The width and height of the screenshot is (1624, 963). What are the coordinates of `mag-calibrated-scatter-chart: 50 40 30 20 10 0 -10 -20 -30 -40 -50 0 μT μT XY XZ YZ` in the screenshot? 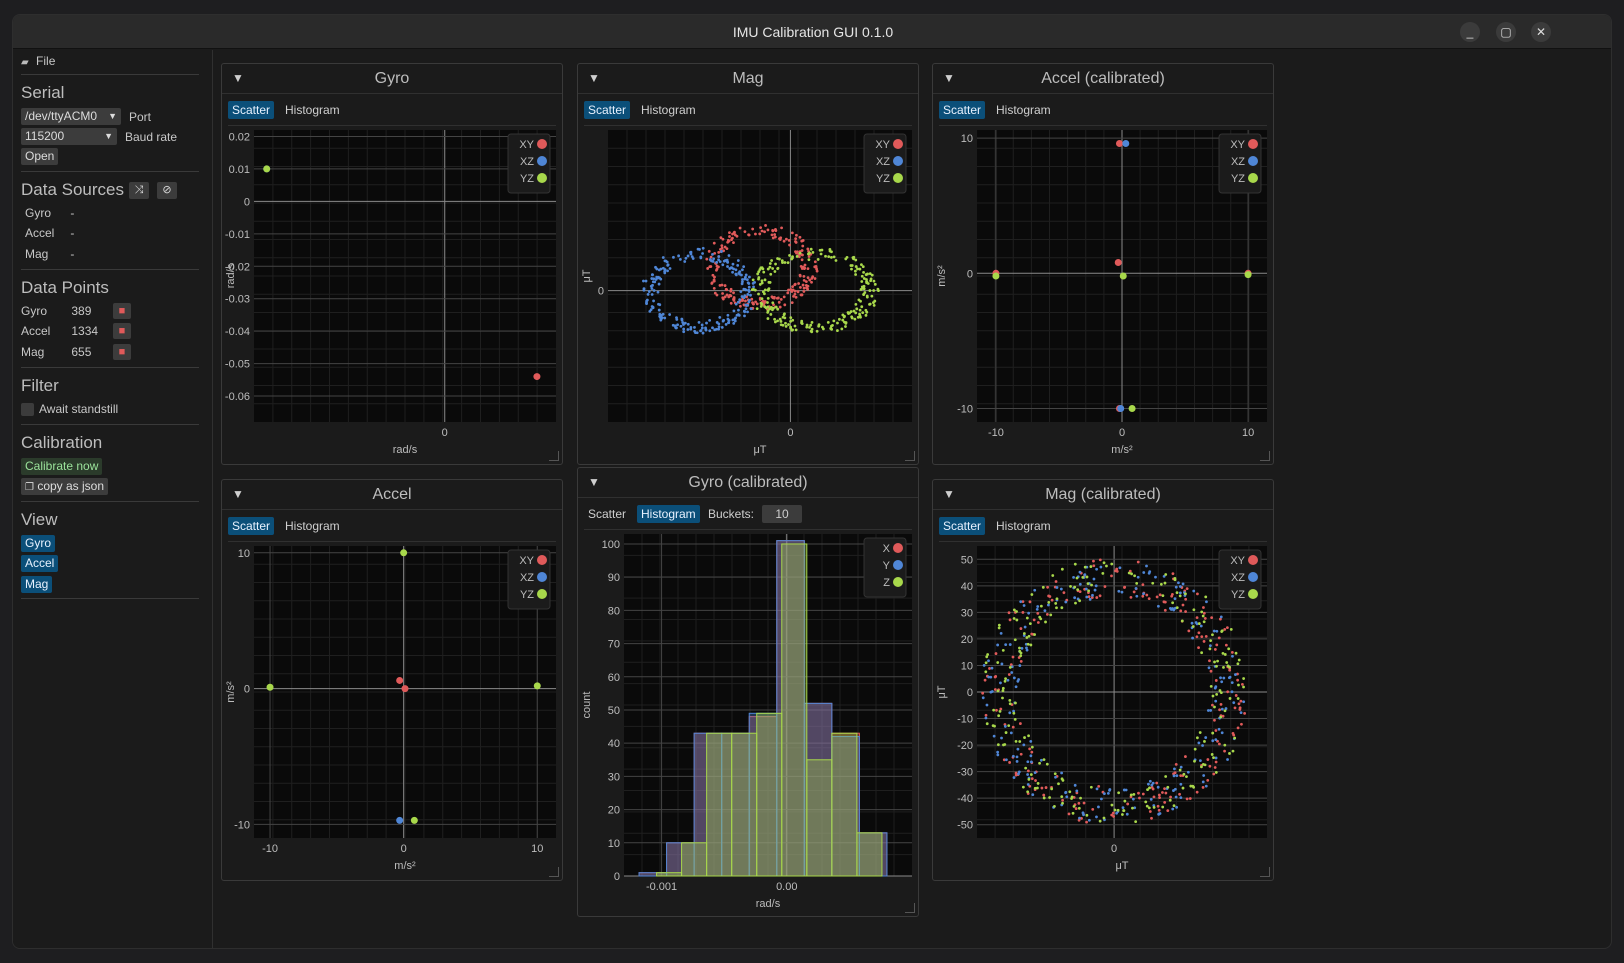 It's located at (1103, 707).